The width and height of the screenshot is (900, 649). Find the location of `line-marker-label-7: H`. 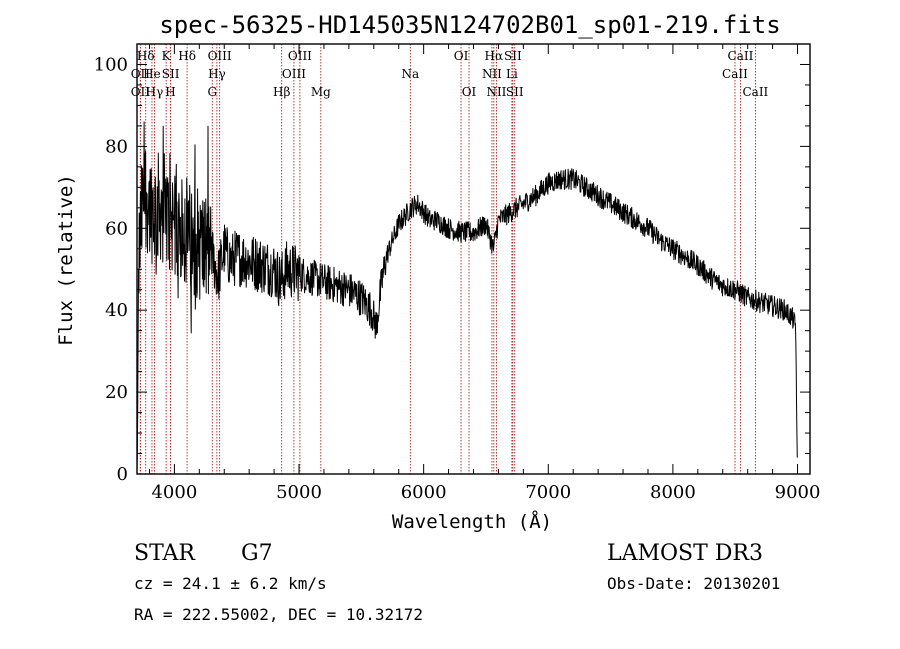

line-marker-label-7: H is located at coordinates (170, 92).